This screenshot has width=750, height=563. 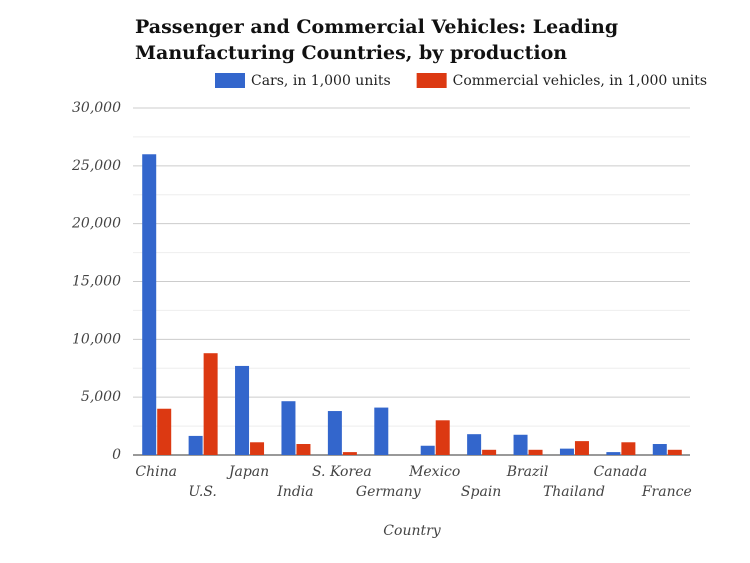 What do you see at coordinates (96, 166) in the screenshot?
I see `y-tick-label: 25,000` at bounding box center [96, 166].